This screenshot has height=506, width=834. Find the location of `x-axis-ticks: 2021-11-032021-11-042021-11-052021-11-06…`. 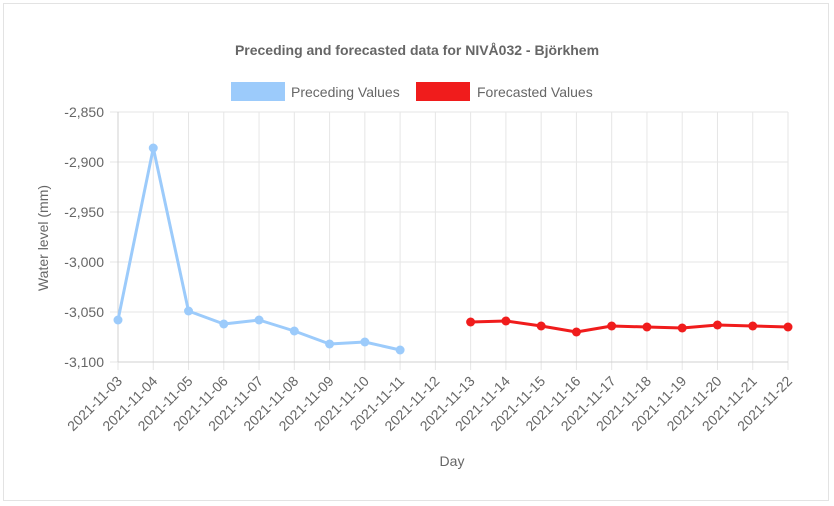

x-axis-ticks: 2021-11-032021-11-042021-11-052021-11-06… is located at coordinates (429, 403).